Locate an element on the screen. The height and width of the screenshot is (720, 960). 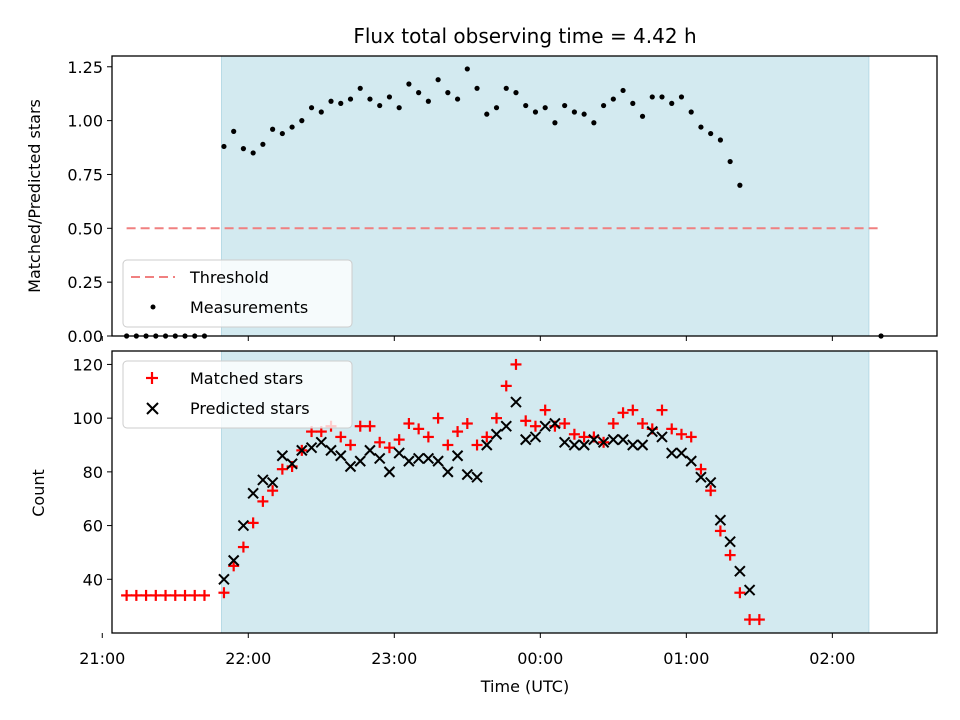
legend-predicted-swatch is located at coordinates (152, 408).